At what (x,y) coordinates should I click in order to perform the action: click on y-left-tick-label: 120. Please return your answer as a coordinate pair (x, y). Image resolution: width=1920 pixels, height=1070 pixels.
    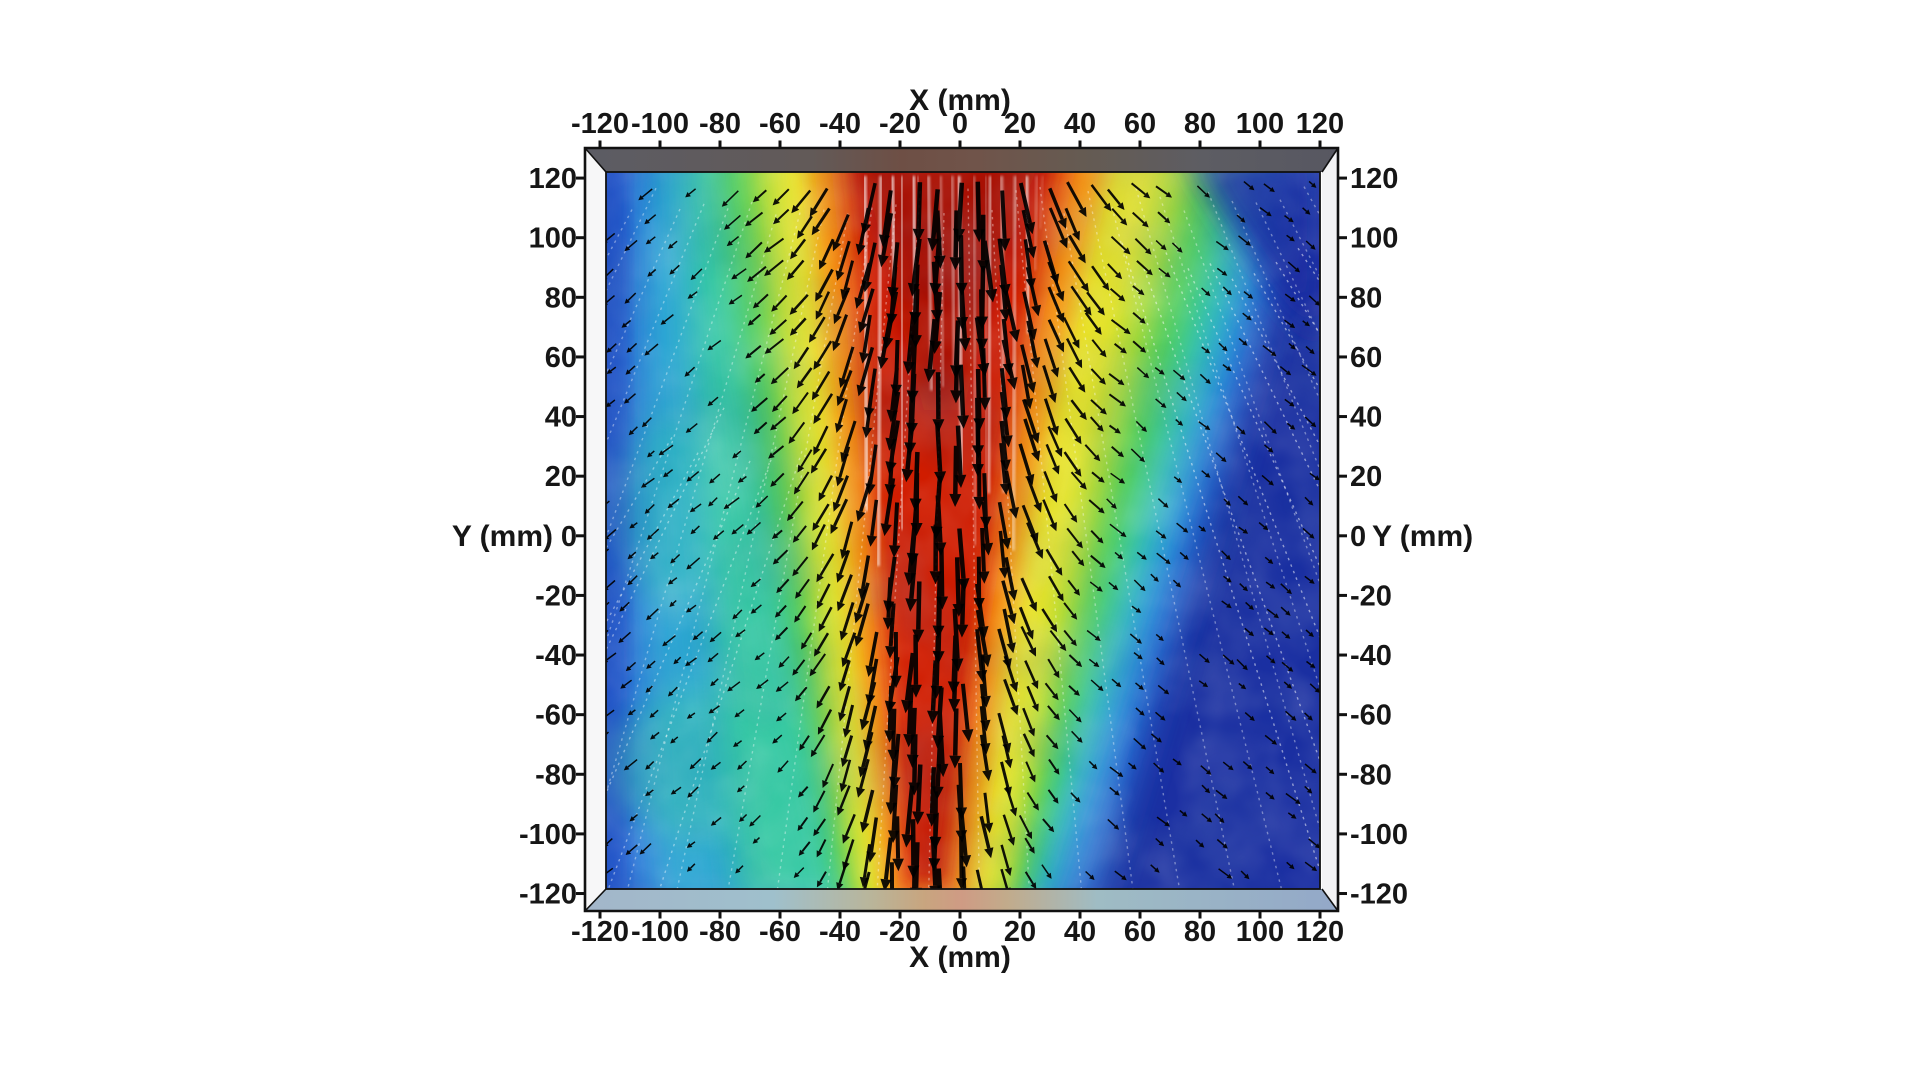
    Looking at the image, I should click on (553, 179).